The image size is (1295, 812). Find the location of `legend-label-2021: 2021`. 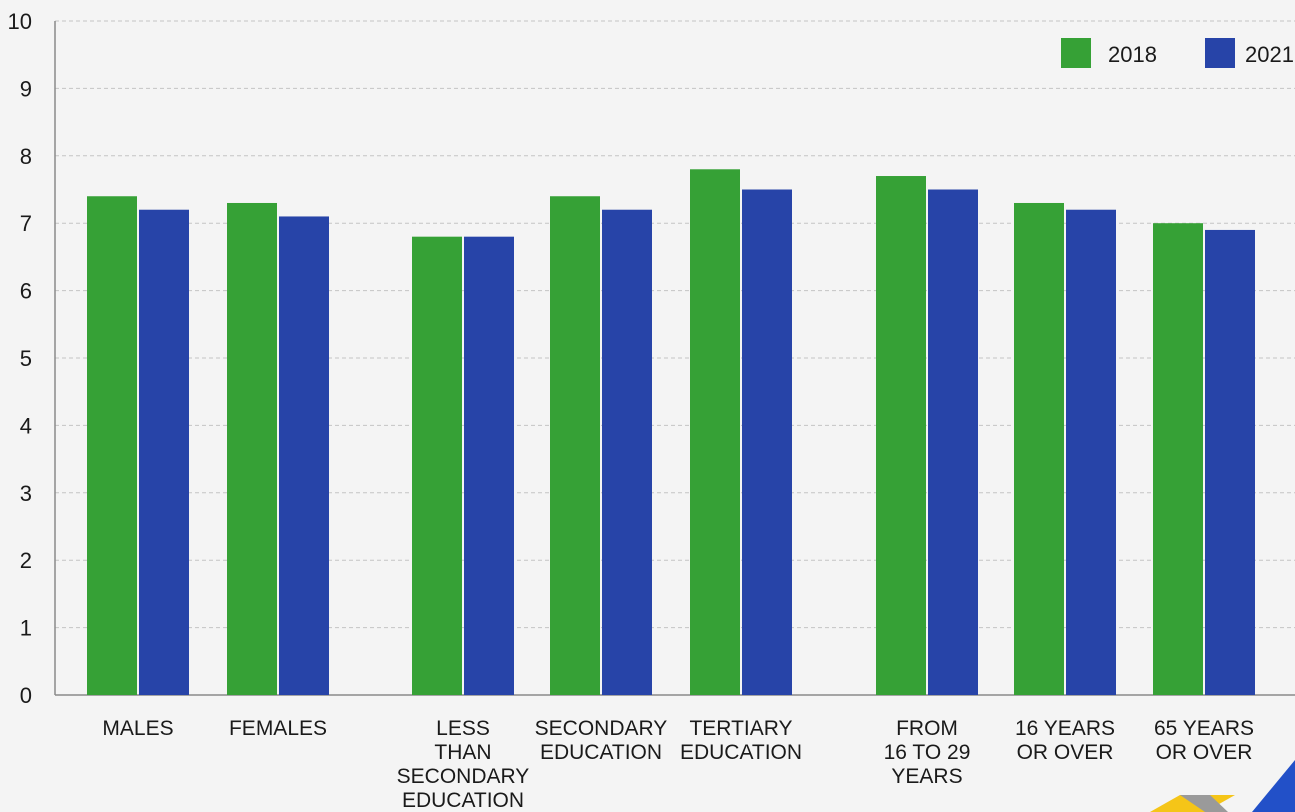

legend-label-2021: 2021 is located at coordinates (1269, 54).